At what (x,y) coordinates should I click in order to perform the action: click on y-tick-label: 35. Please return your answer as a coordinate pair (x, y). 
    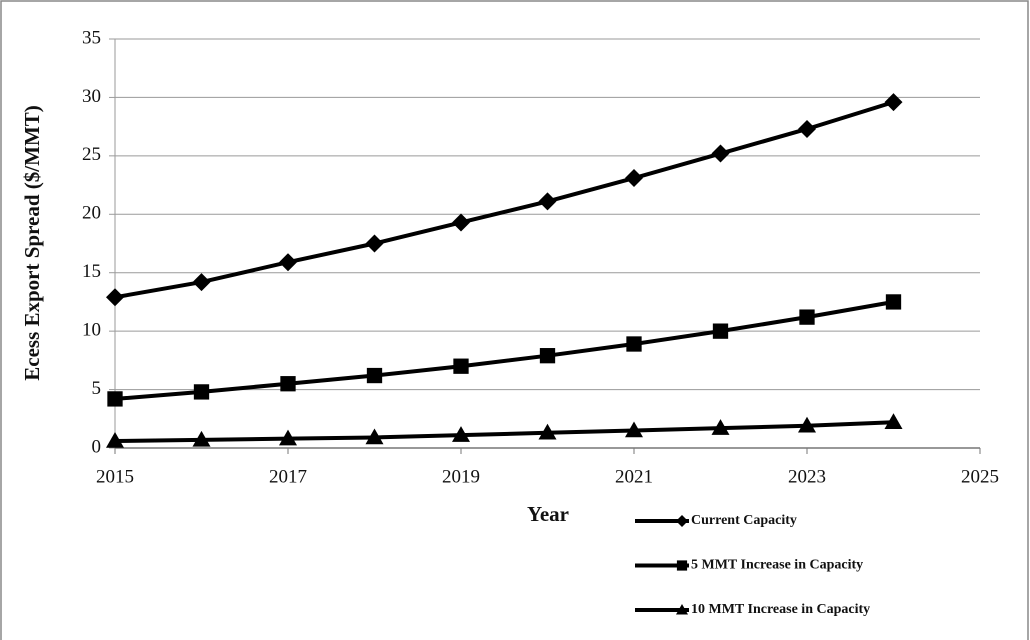
    Looking at the image, I should click on (91, 37).